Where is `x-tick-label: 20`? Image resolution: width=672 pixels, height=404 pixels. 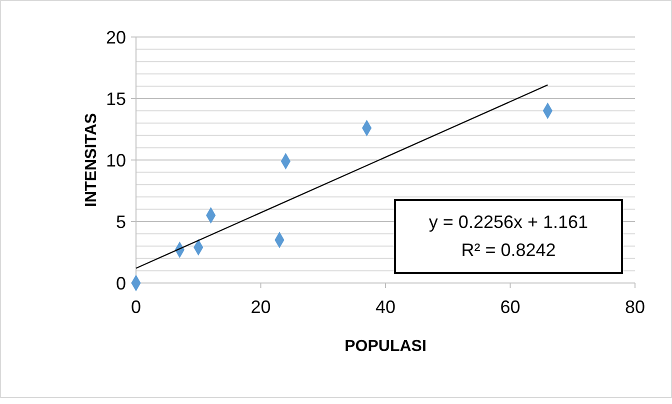
x-tick-label: 20 is located at coordinates (260, 307).